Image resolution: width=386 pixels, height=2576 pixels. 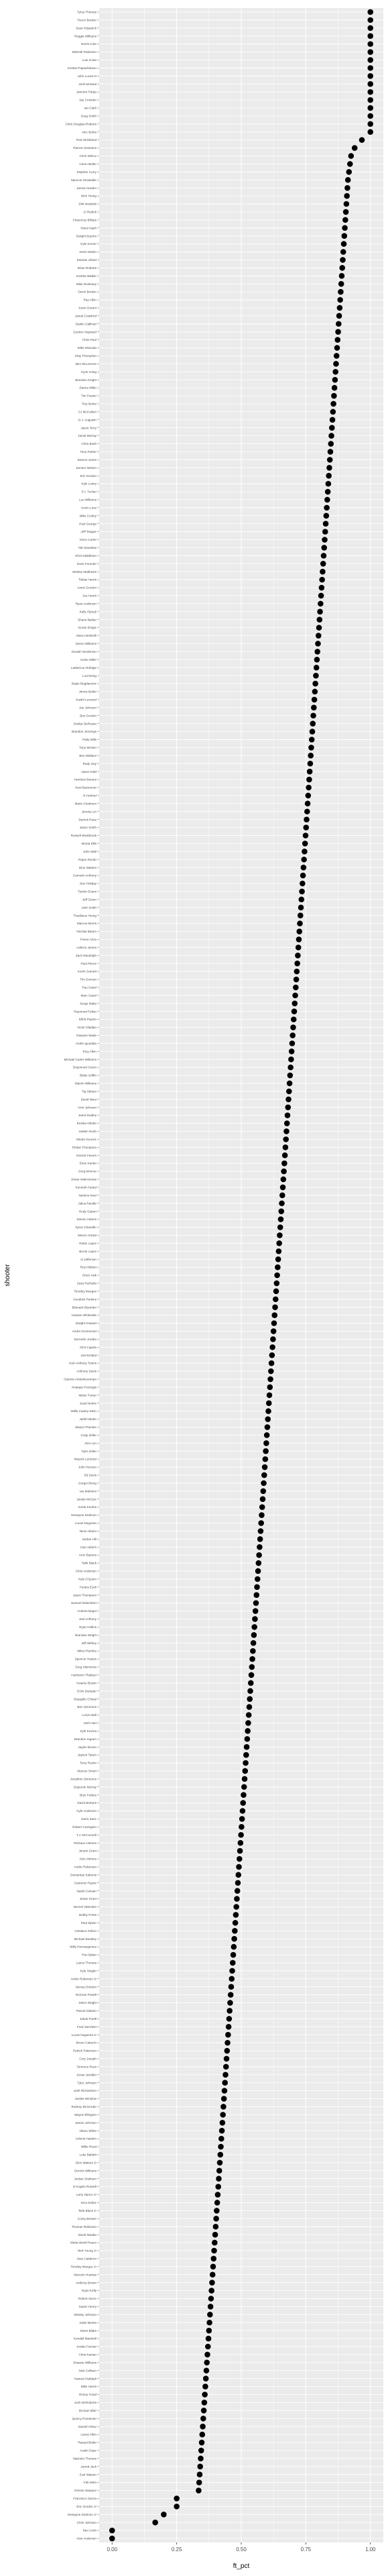 I want to click on y-tick-label: Goran Dragic, so click(x=87, y=627).